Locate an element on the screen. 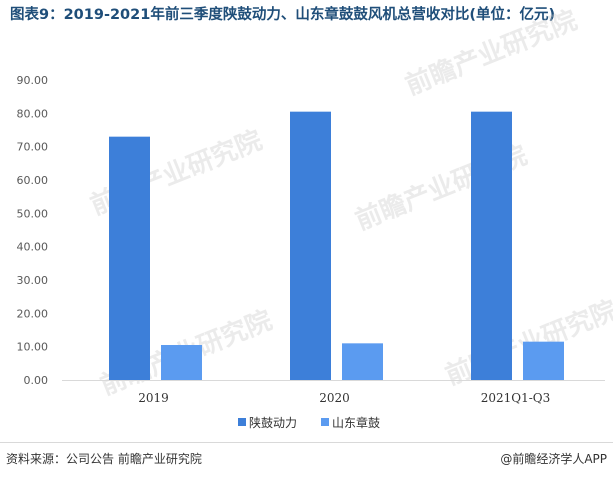 The height and width of the screenshot is (479, 613). x-axis-labels: 2019 2020 2021Q1-Q3 is located at coordinates (344, 398).